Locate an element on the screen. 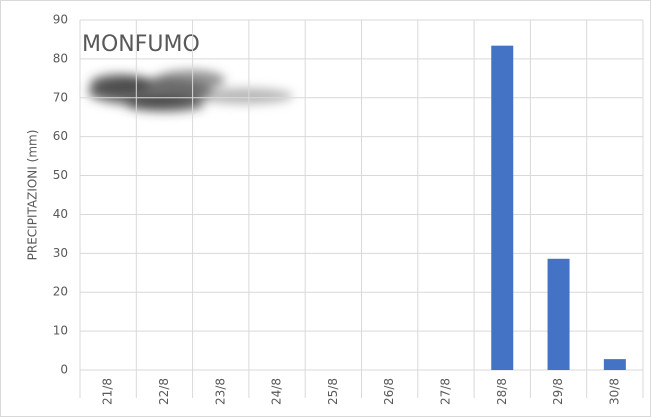  y-tick-label: 50 is located at coordinates (60, 175).